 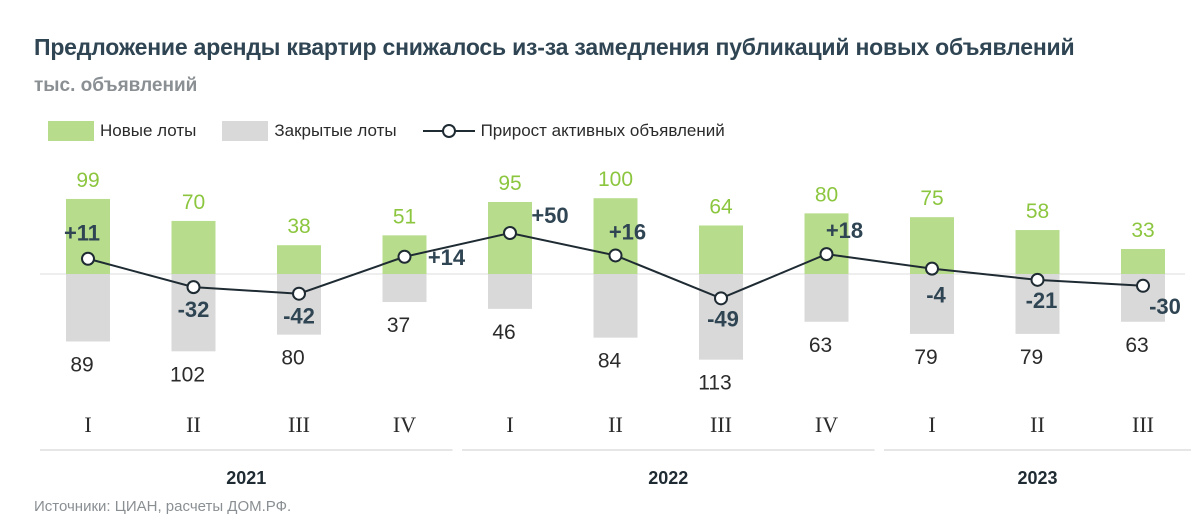 What do you see at coordinates (602, 130) in the screenshot?
I see `legend-label-growth: Прирост активных объявлений` at bounding box center [602, 130].